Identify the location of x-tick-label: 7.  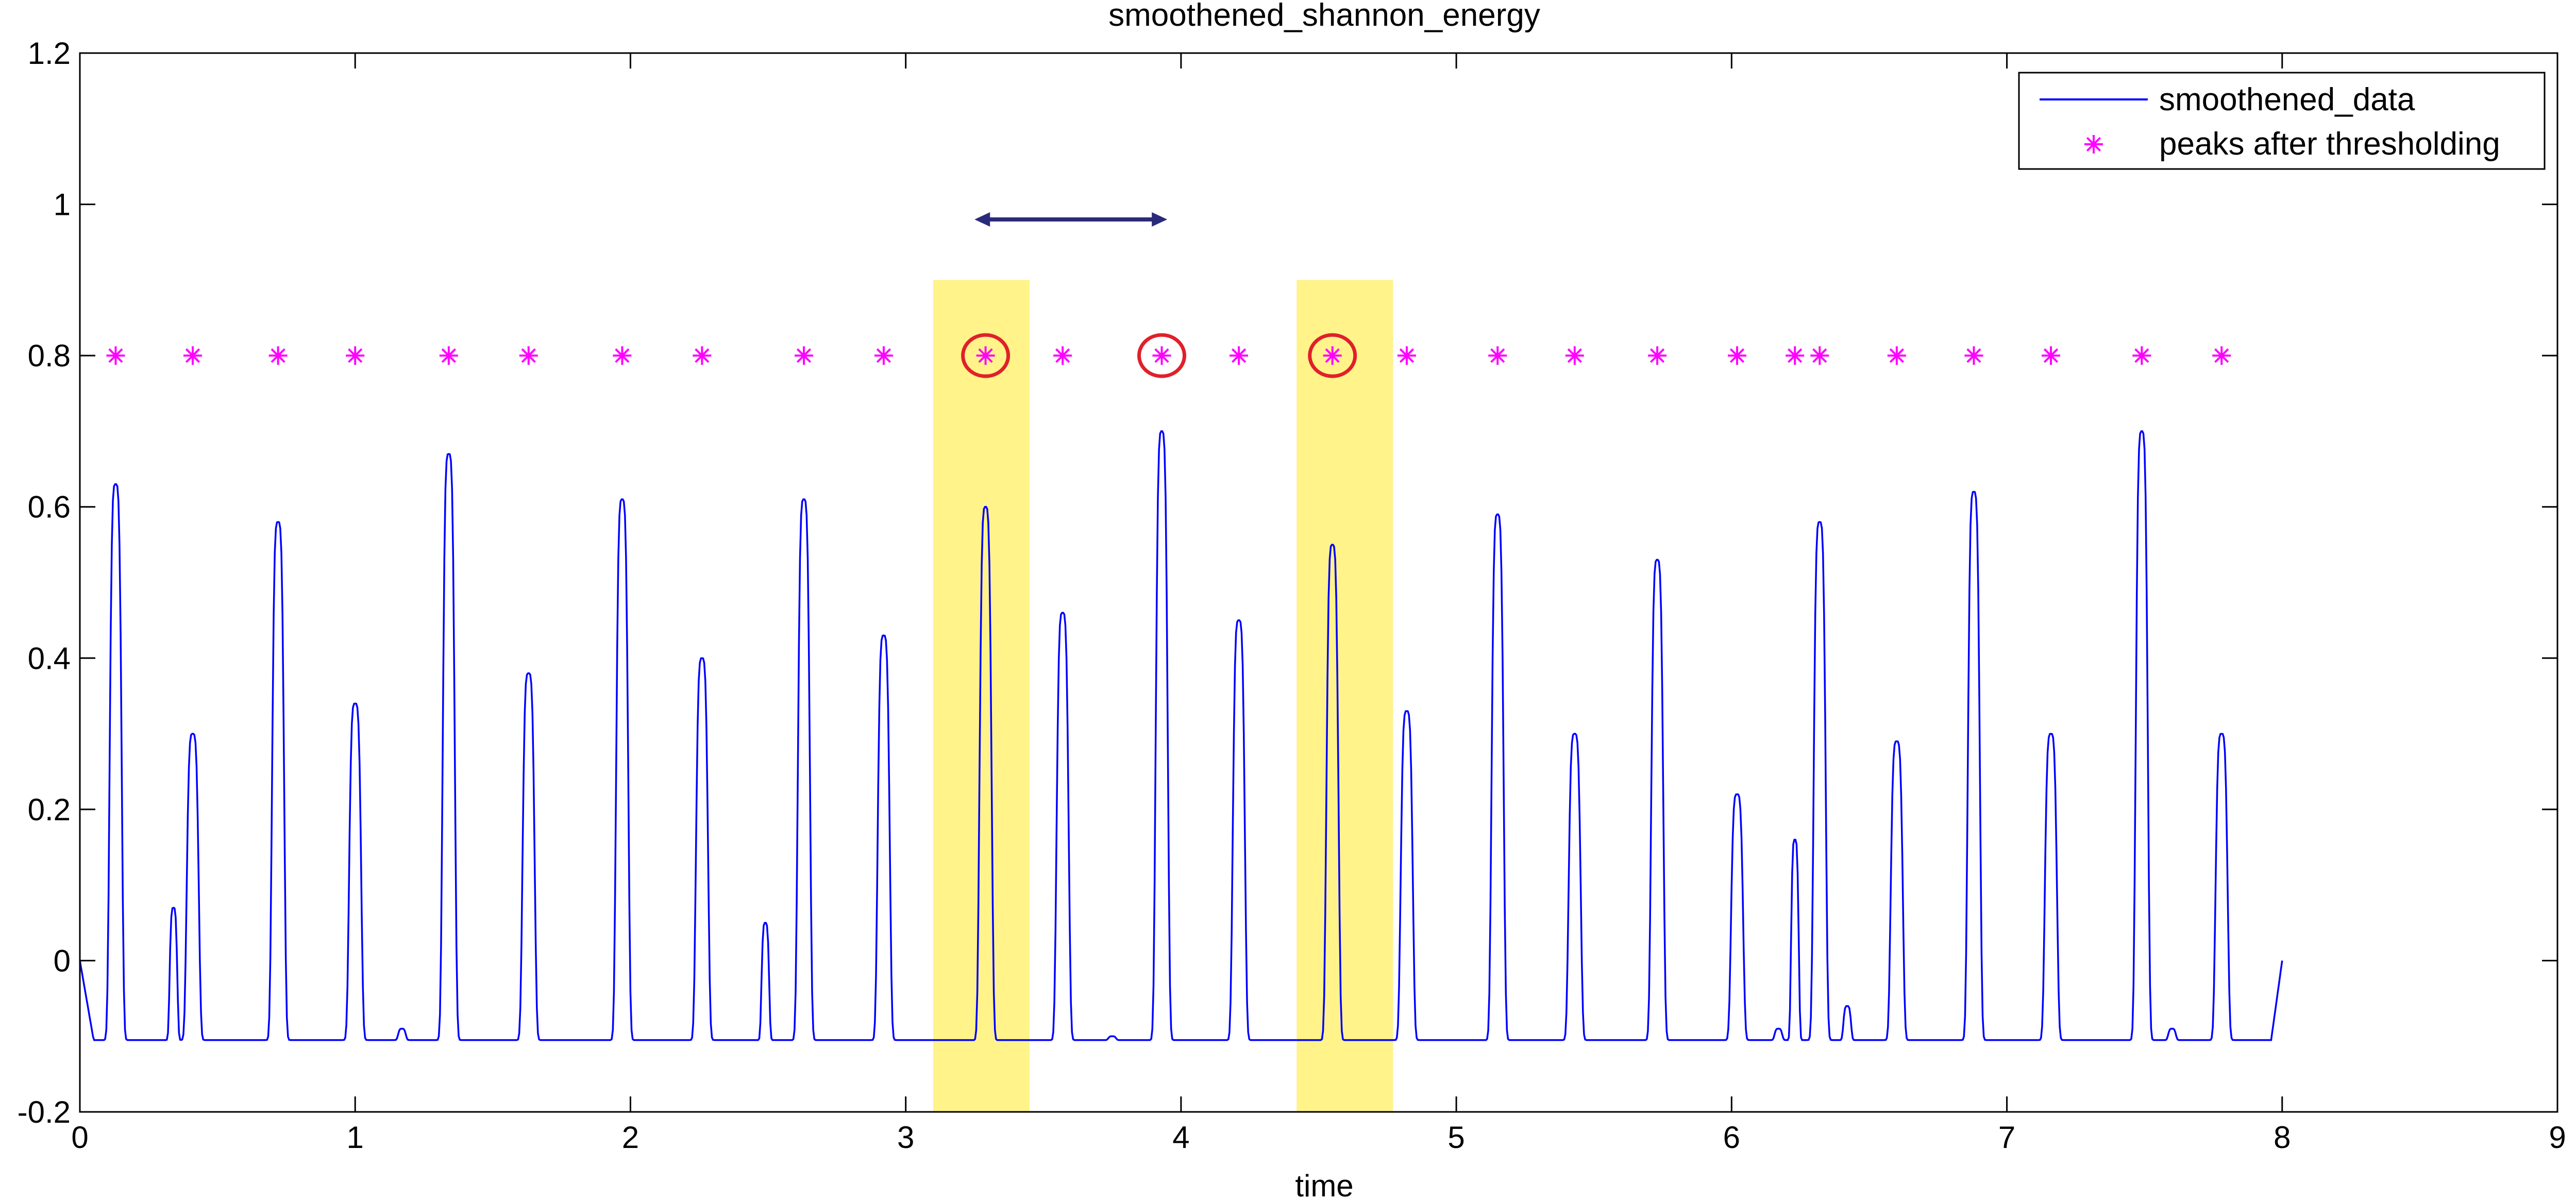
(2006, 1138).